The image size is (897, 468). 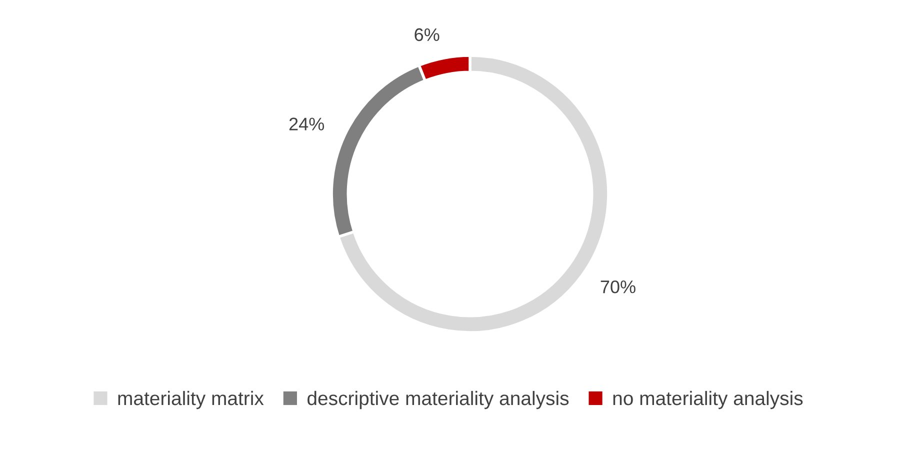 I want to click on data-label: 24%, so click(x=306, y=124).